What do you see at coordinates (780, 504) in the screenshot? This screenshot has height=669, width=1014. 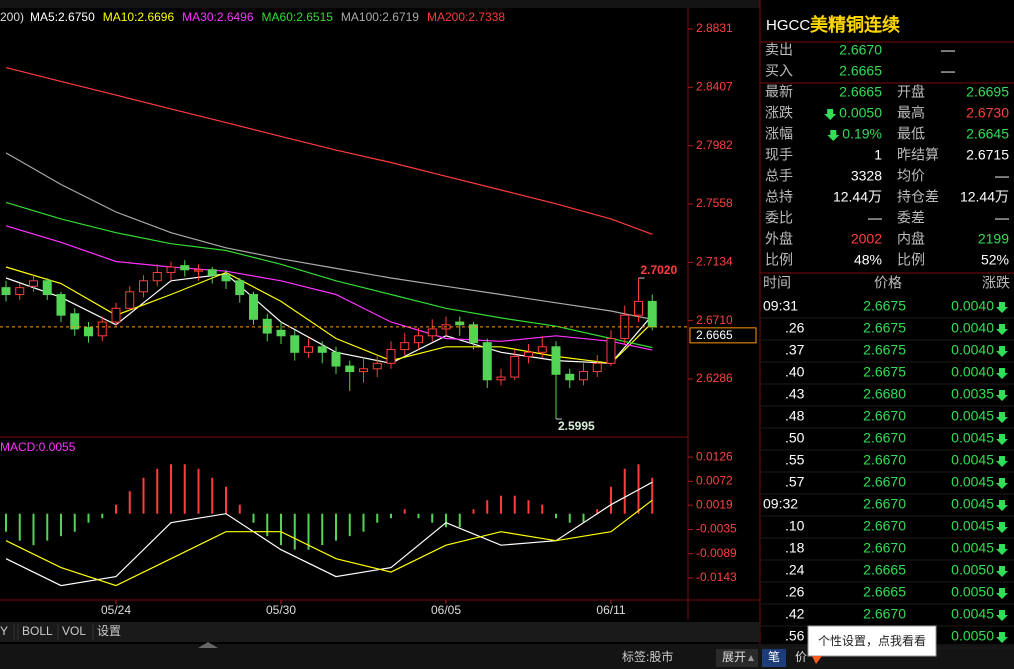 I see `tick-time: 09:32` at bounding box center [780, 504].